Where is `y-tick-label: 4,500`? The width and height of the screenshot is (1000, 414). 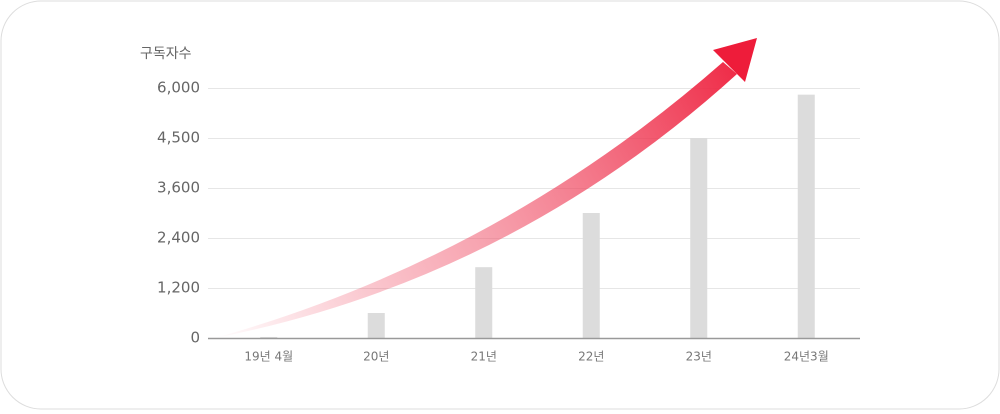 y-tick-label: 4,500 is located at coordinates (178, 138).